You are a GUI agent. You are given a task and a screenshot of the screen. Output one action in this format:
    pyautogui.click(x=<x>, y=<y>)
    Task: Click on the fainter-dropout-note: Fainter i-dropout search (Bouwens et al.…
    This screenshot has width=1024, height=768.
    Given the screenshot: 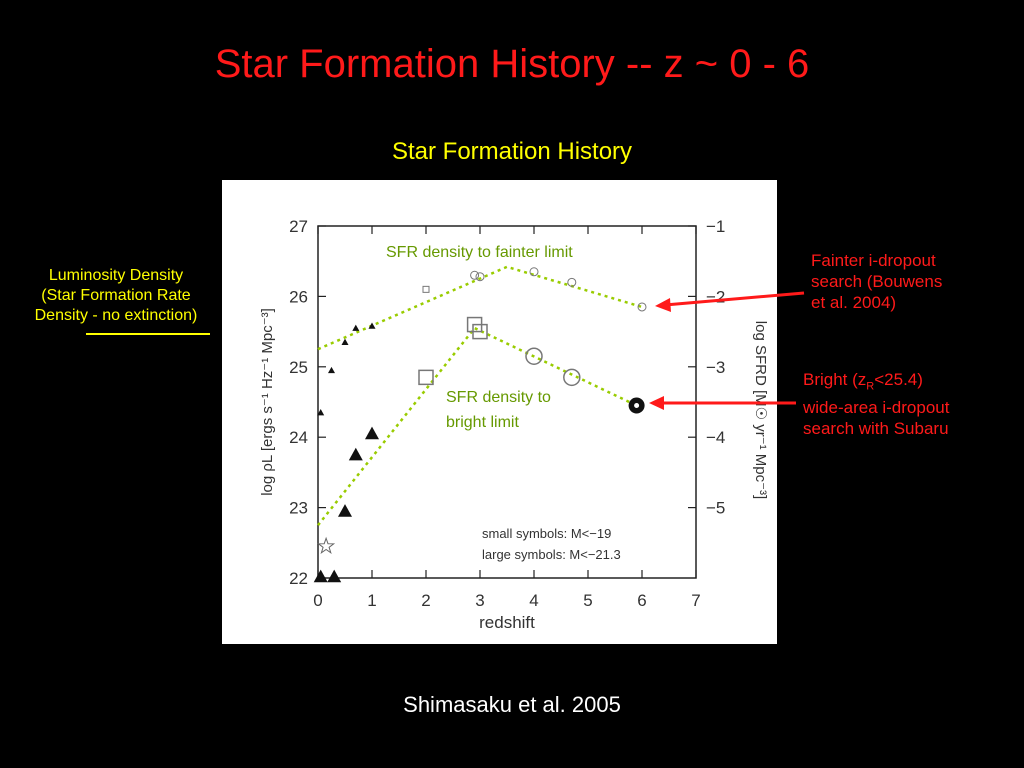 What is the action you would take?
    pyautogui.click(x=876, y=281)
    